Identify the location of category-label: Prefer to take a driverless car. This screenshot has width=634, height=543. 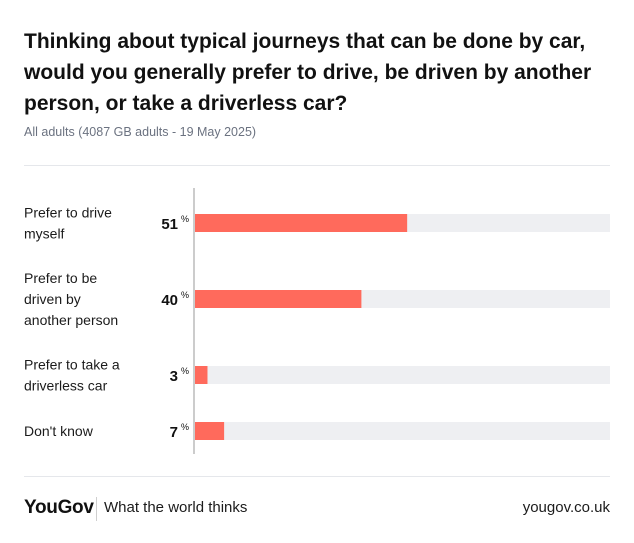
(72, 375).